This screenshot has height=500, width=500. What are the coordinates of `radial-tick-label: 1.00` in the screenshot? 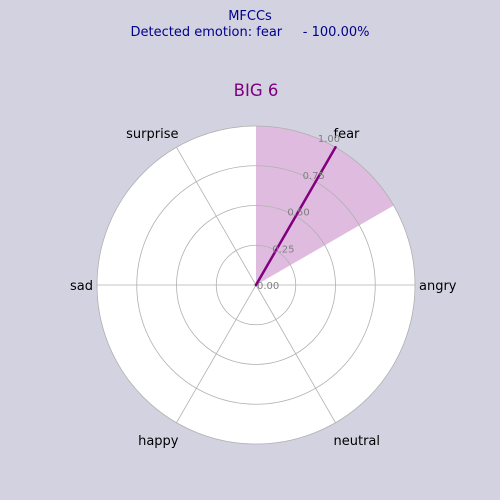 It's located at (329, 139).